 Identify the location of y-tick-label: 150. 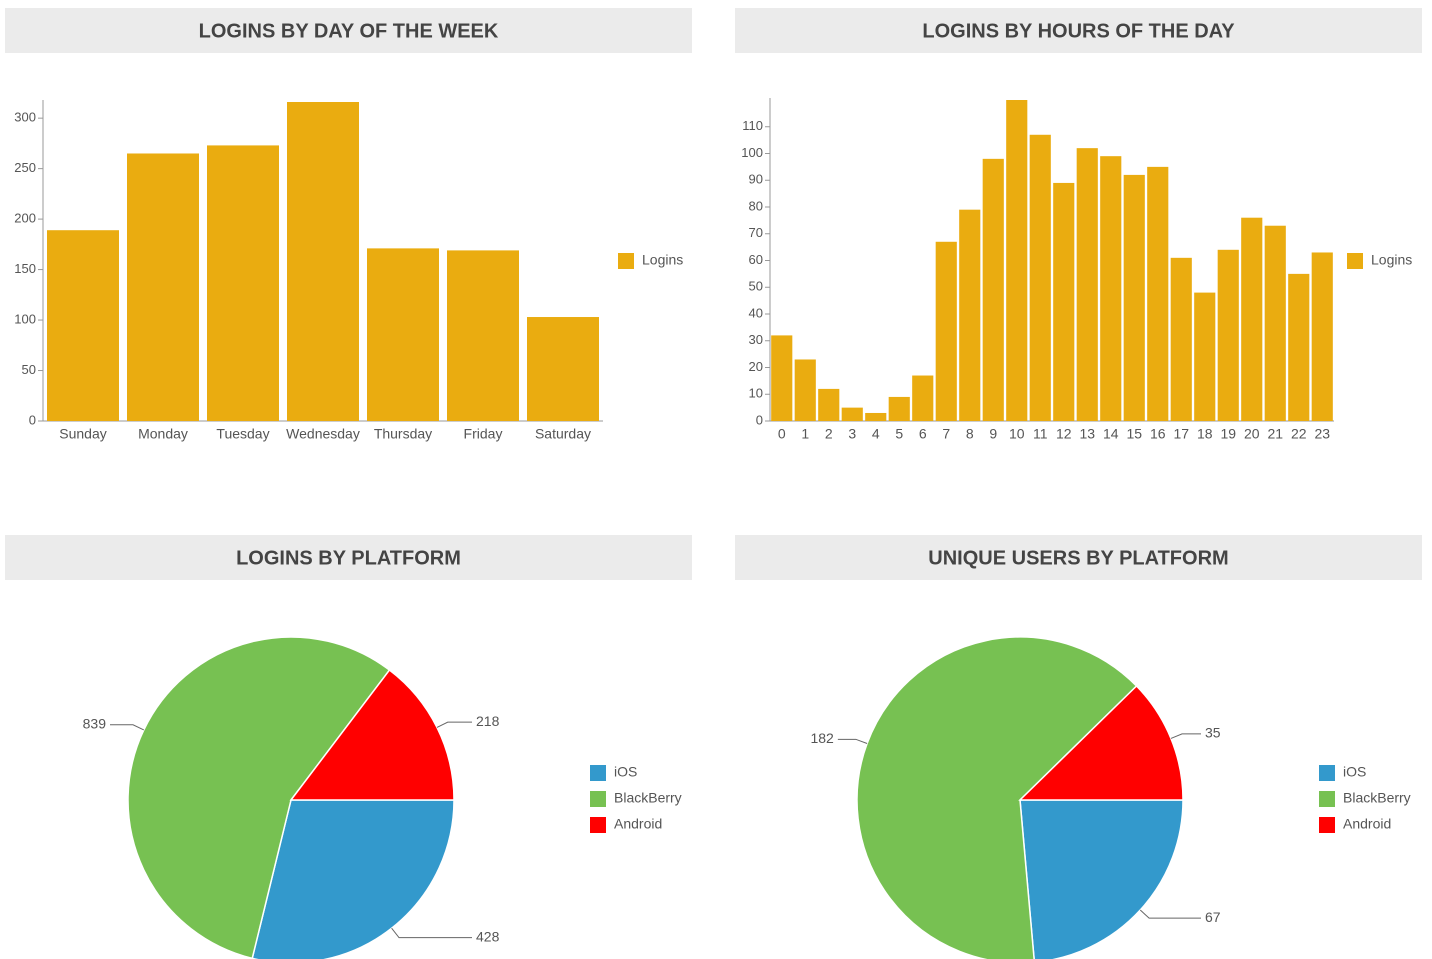
(25, 268).